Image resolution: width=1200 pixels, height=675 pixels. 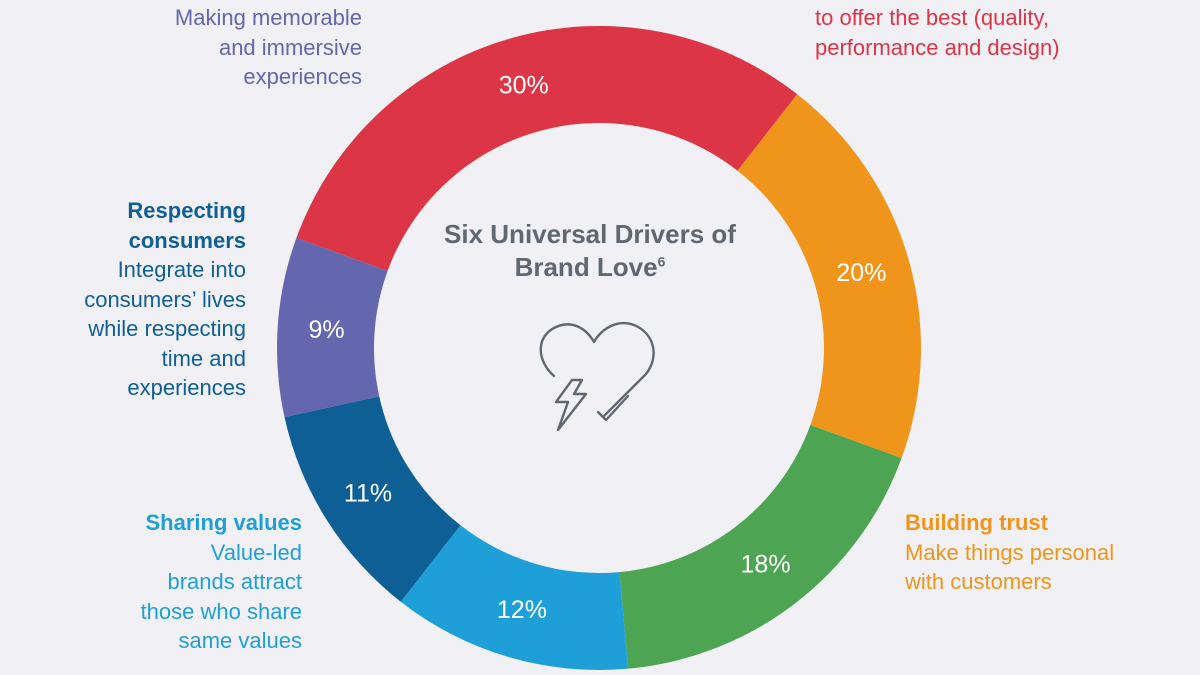 I want to click on callout-trust-head: Building trust, so click(x=976, y=522).